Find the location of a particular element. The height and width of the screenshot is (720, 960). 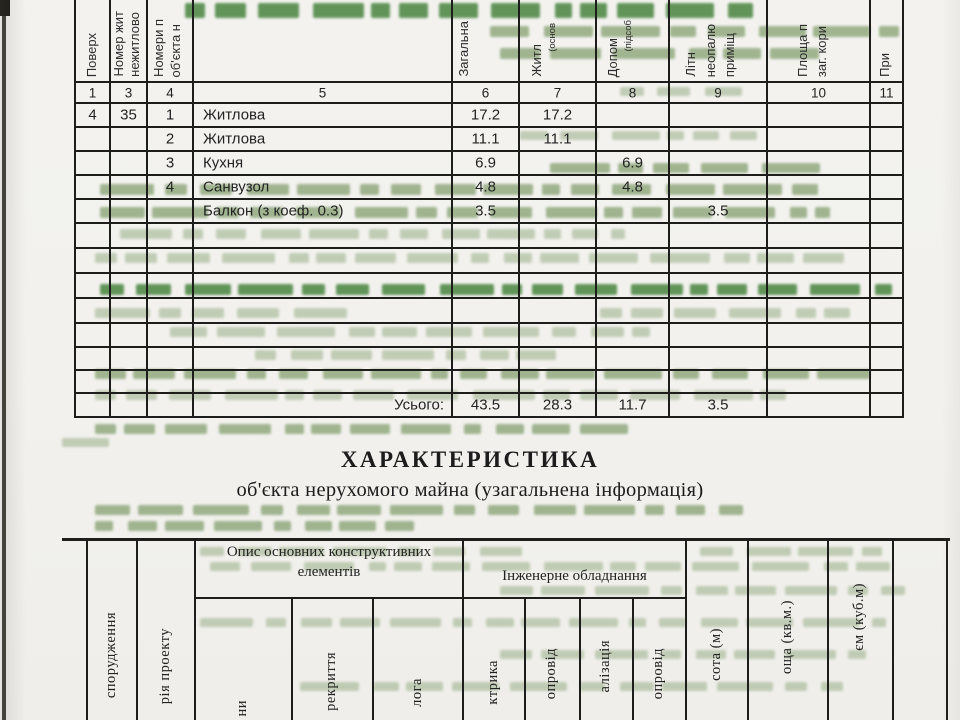

area-table-column-number: 9 is located at coordinates (718, 92).